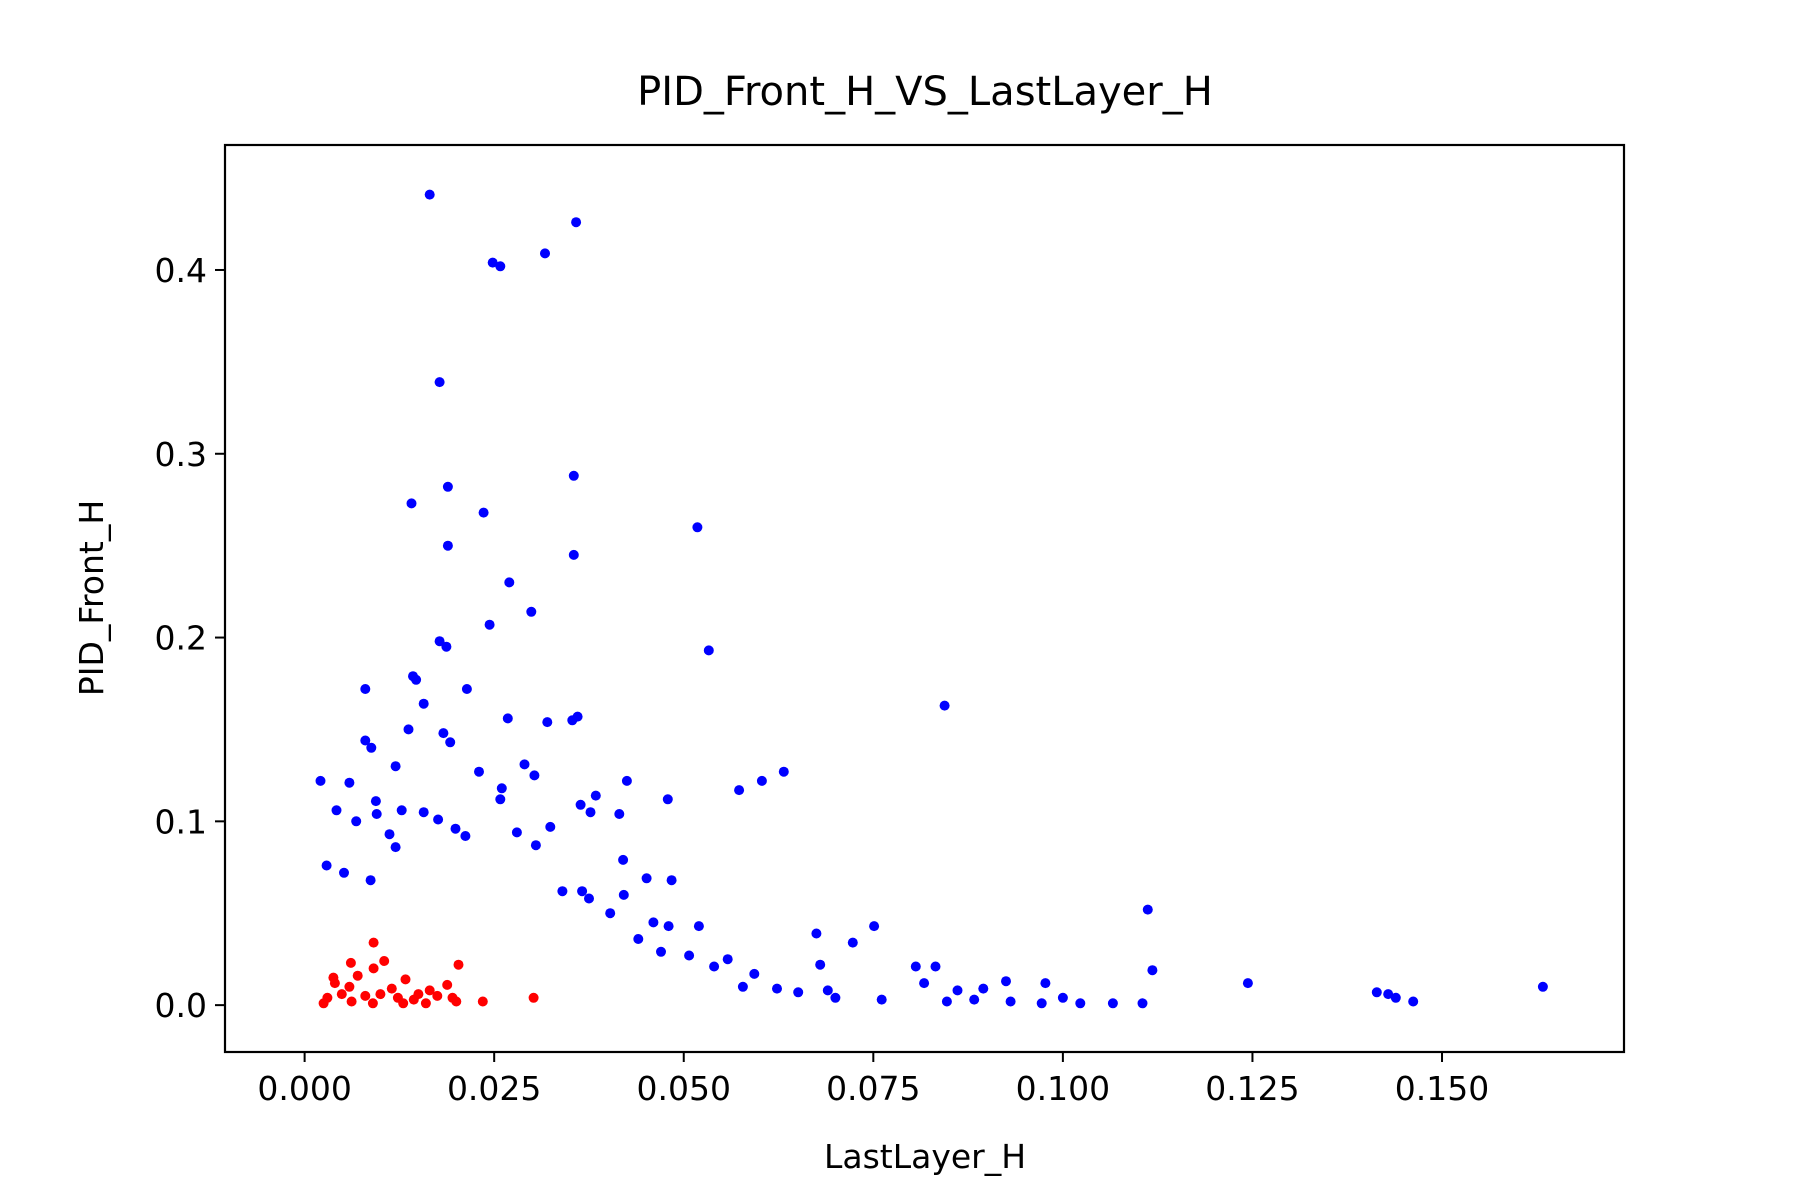 Image resolution: width=1800 pixels, height=1200 pixels. What do you see at coordinates (91, 598) in the screenshot?
I see `y-axis-label: PID_Front_H` at bounding box center [91, 598].